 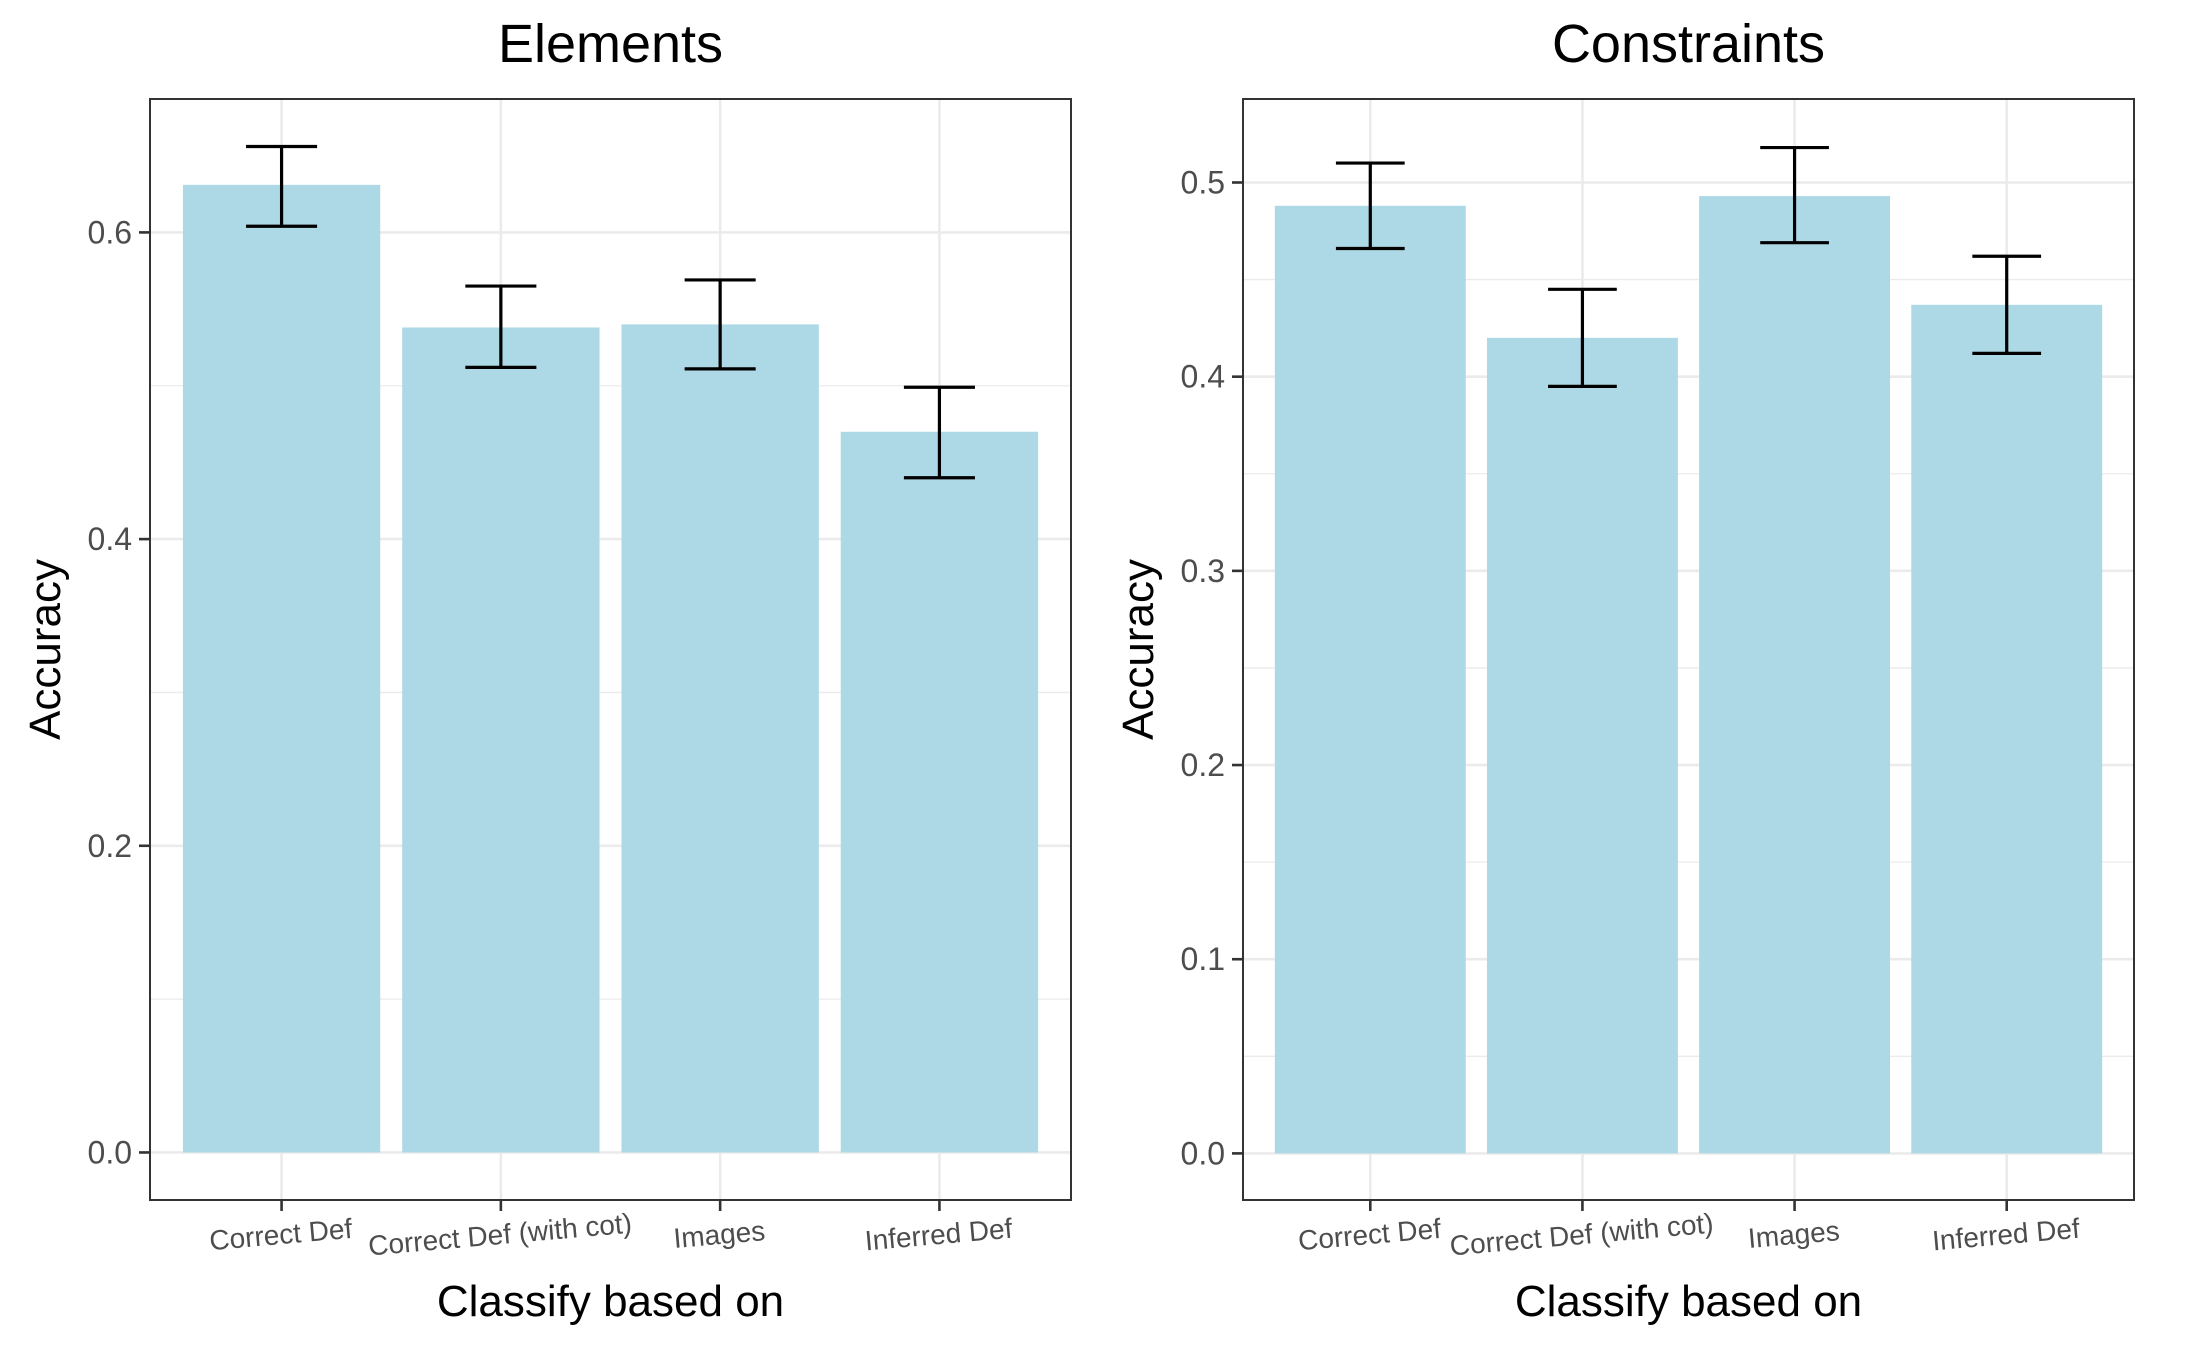 I want to click on panel-title: Constraints, so click(x=1688, y=44).